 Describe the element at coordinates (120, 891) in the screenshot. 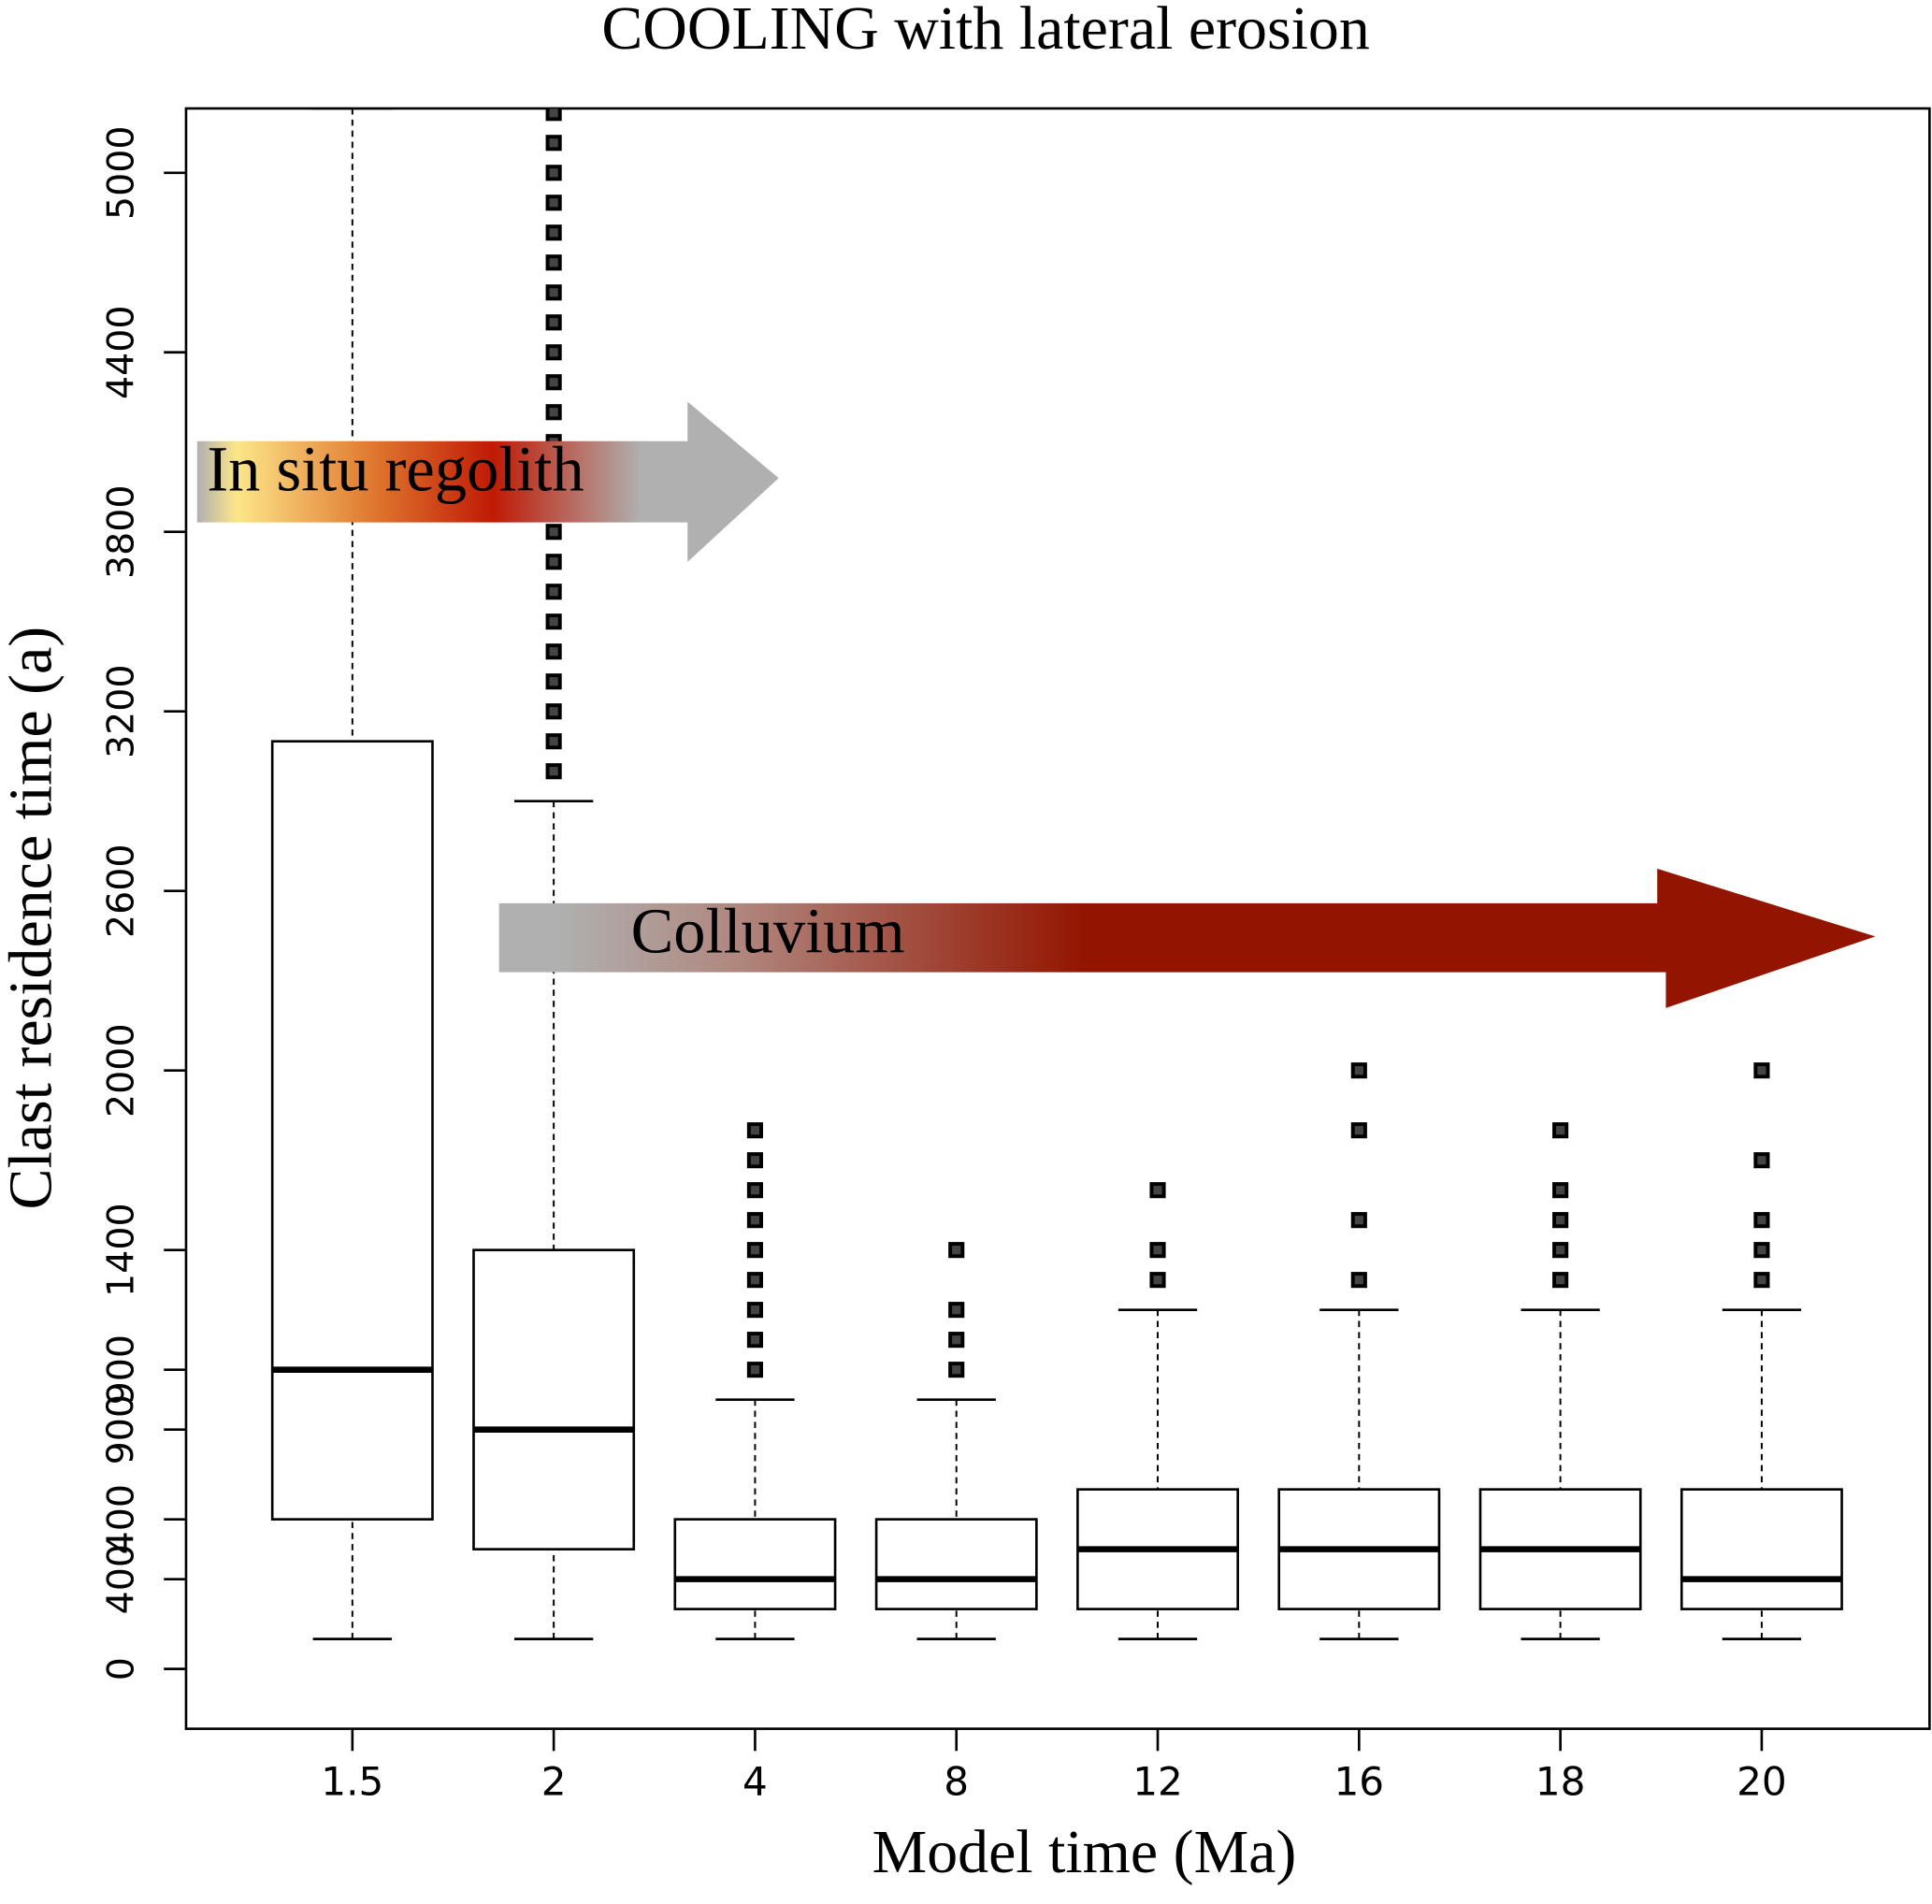

I see `y-tick-label: 2600` at that location.